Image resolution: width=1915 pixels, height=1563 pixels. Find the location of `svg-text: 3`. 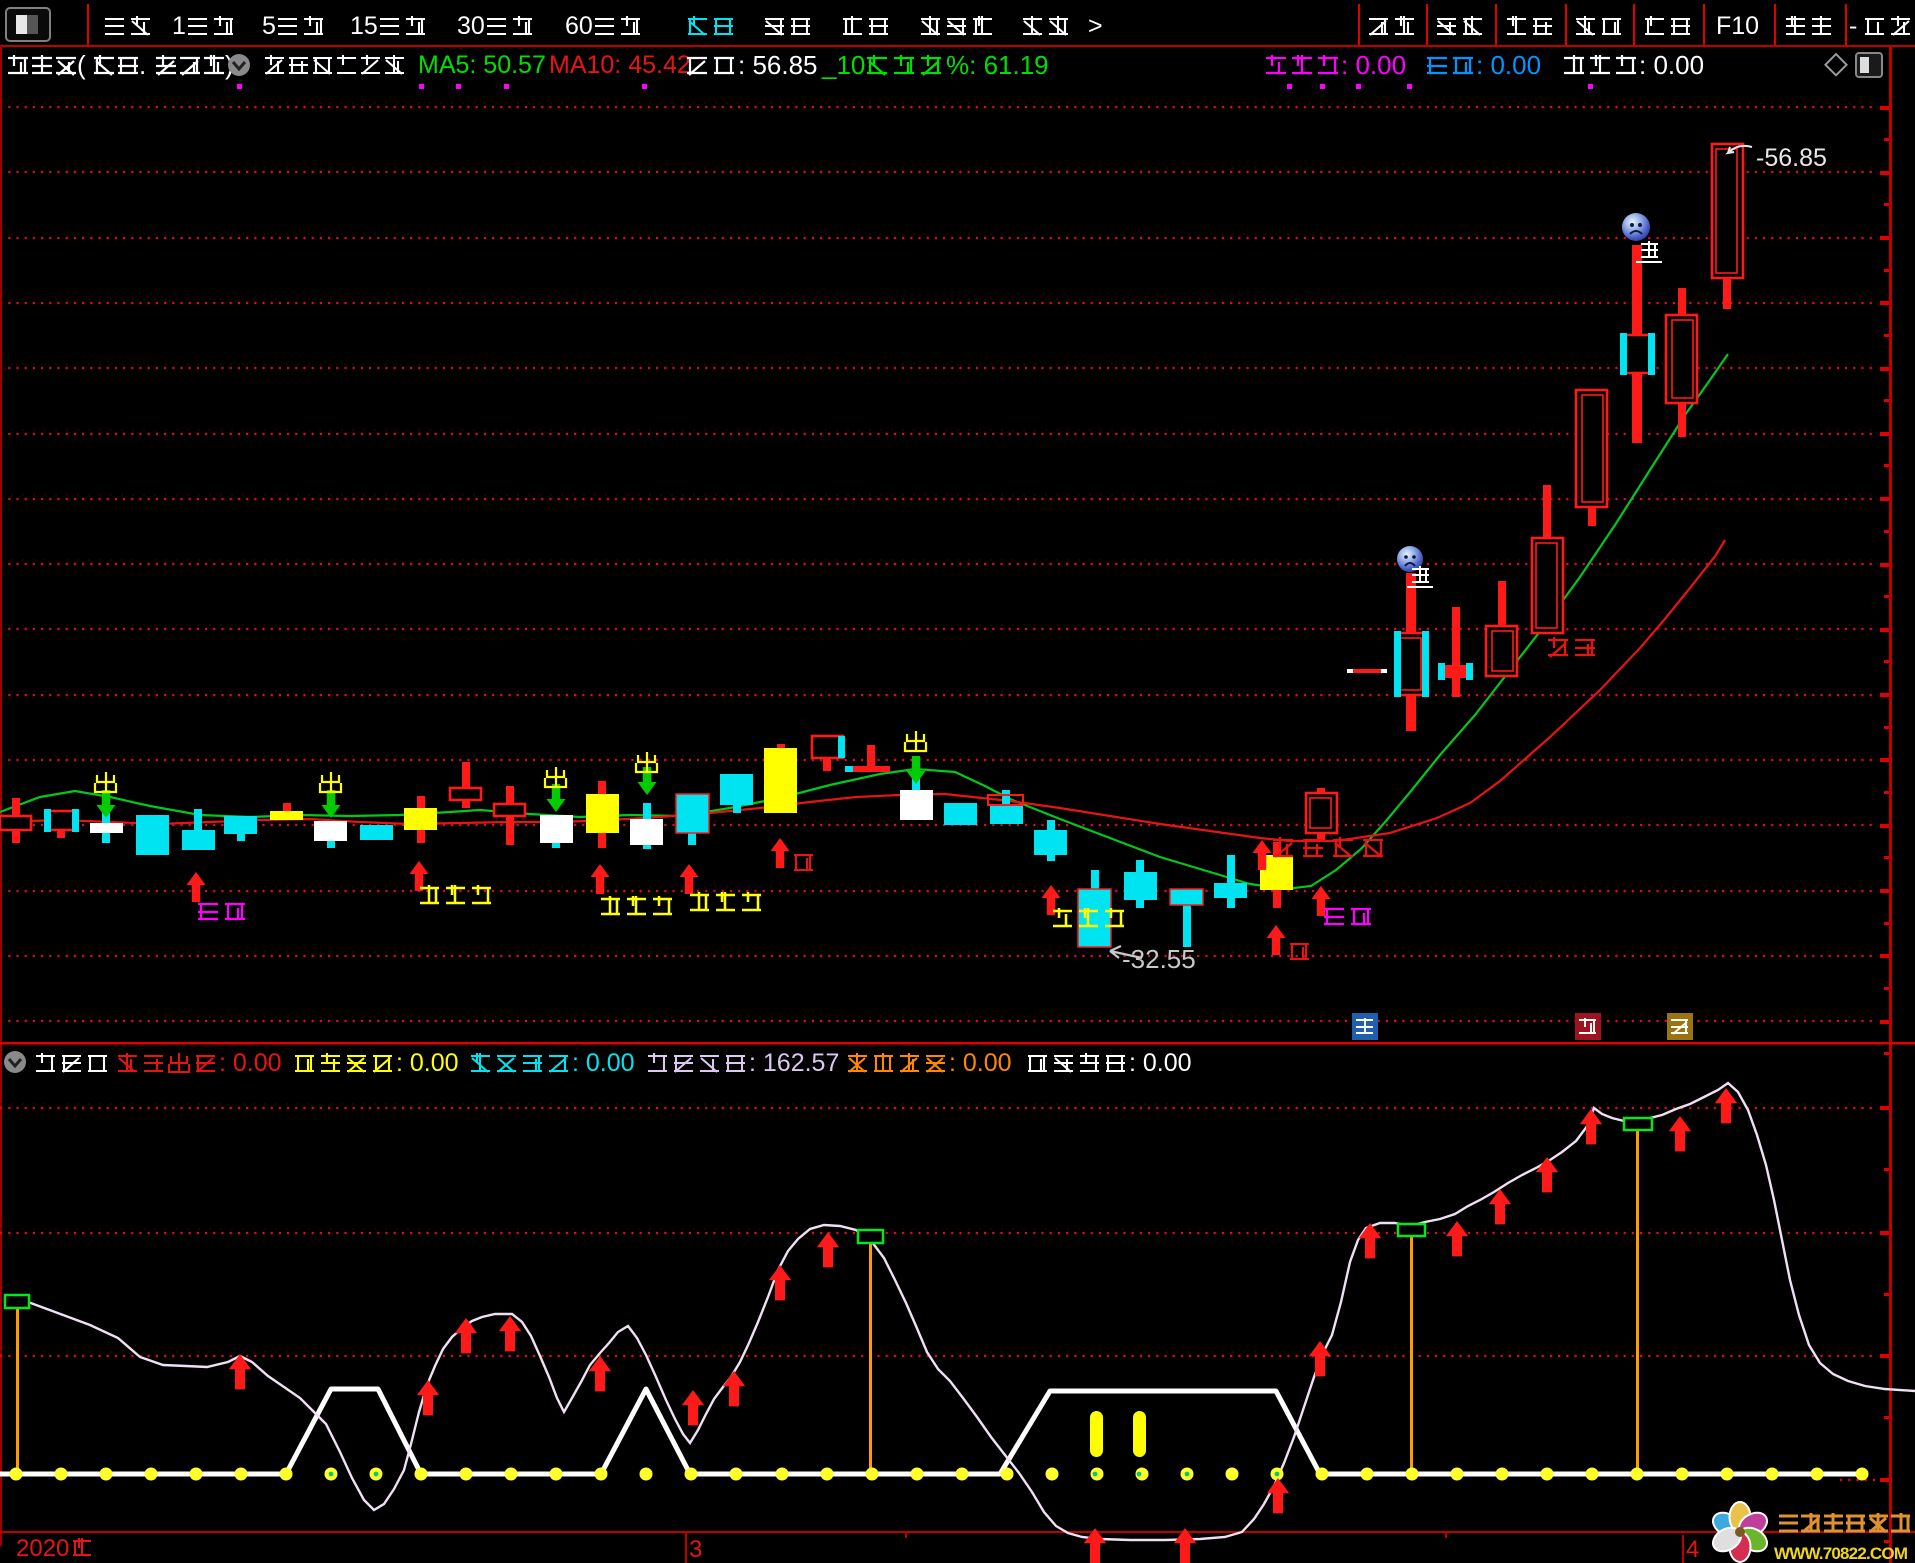

svg-text: 3 is located at coordinates (695, 1549).